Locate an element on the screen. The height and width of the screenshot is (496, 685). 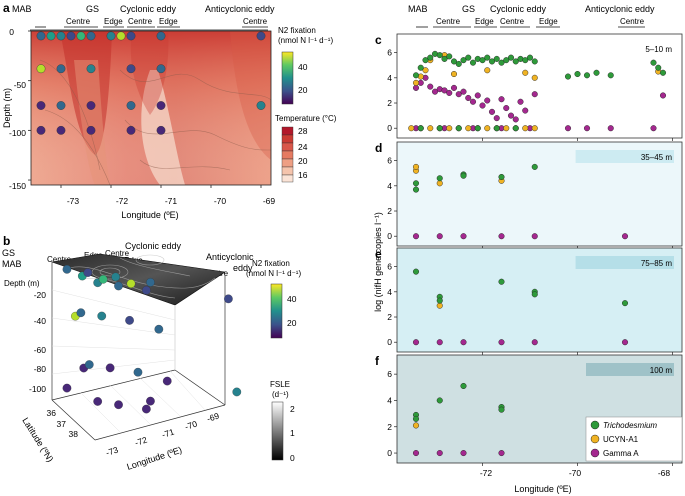
sub-edge1-a: Edge is located at coordinates (113, 21).